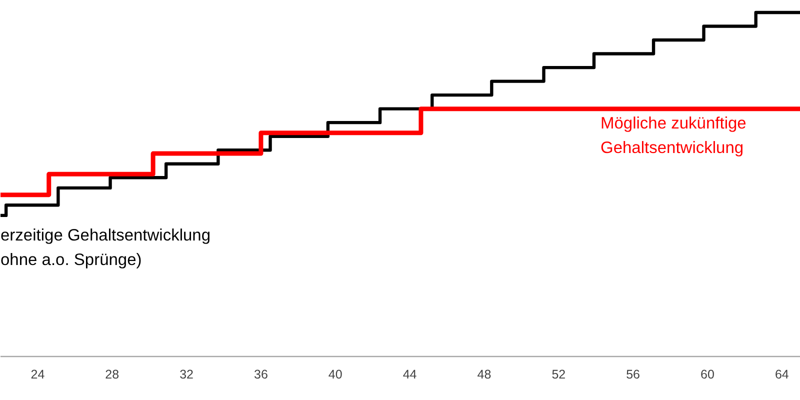  What do you see at coordinates (187, 375) in the screenshot?
I see `x-tick-label: 32` at bounding box center [187, 375].